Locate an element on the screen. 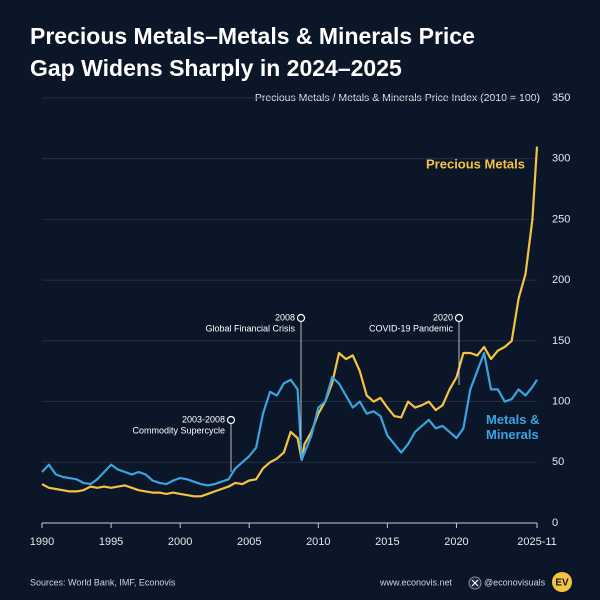 The image size is (600, 600). y-tick-label: 150 is located at coordinates (561, 341).